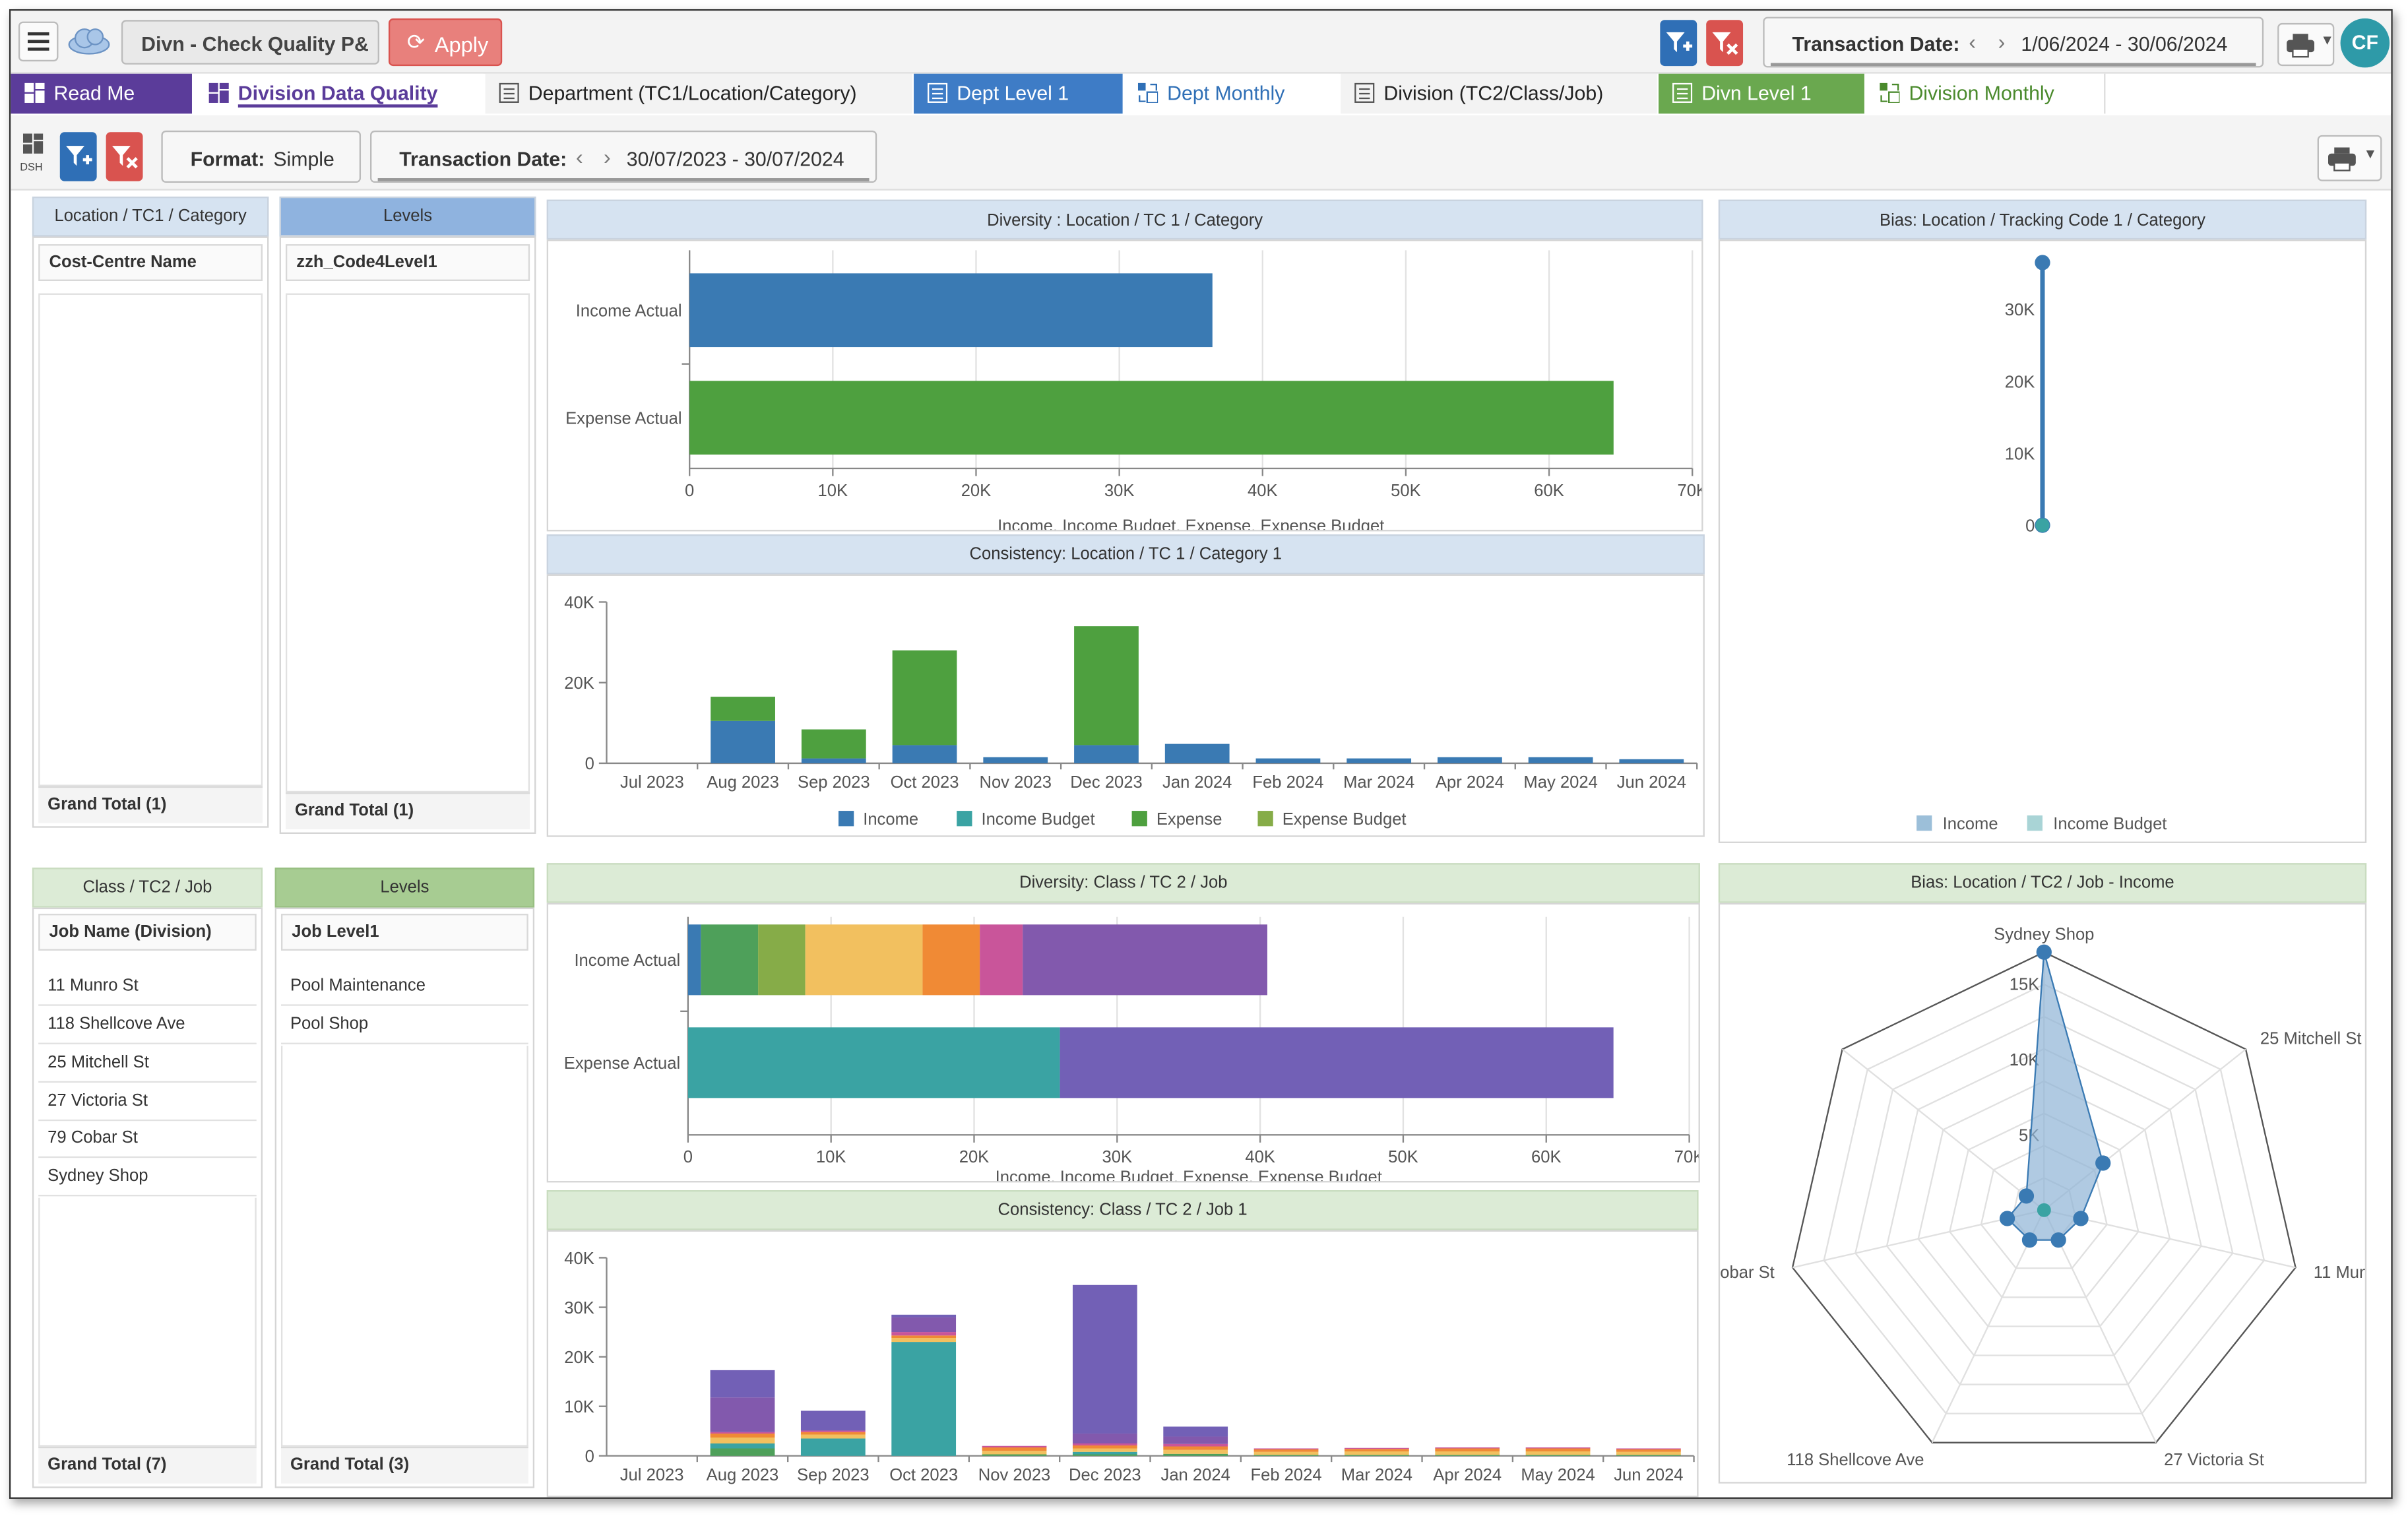  I want to click on tab-department: Department (TC1/Location/Category), so click(698, 93).